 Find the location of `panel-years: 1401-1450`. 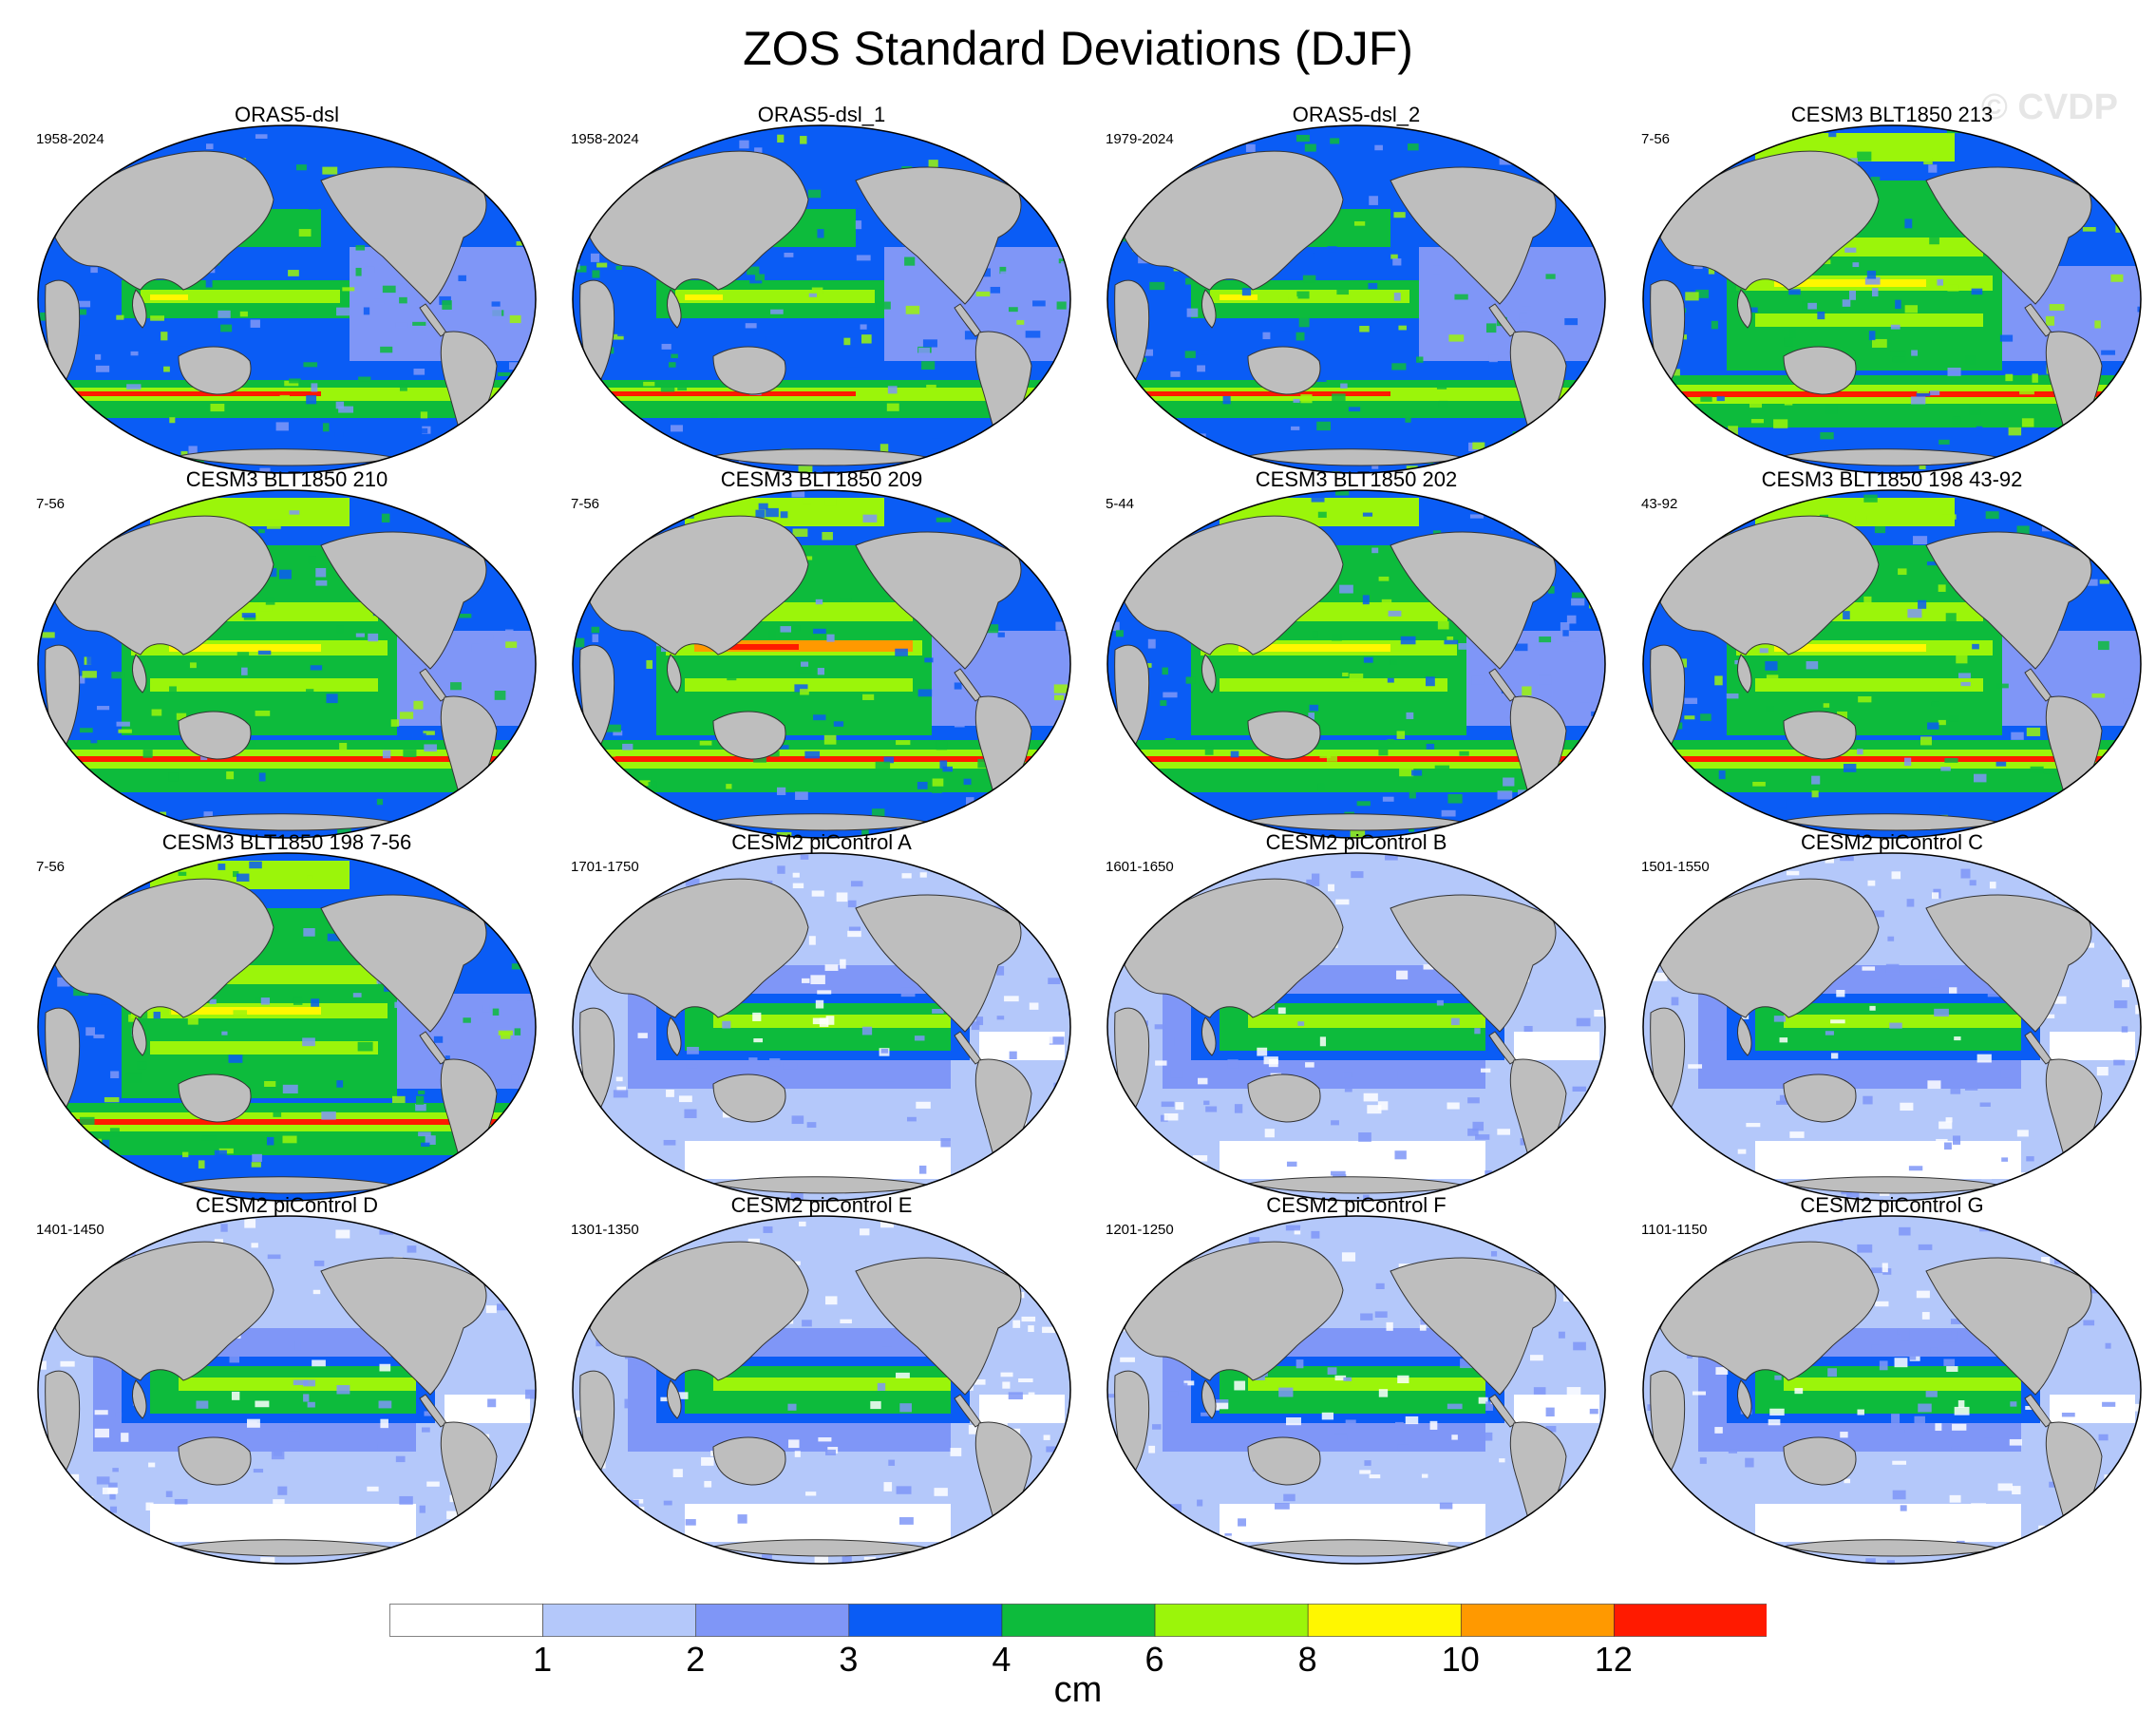

panel-years: 1401-1450 is located at coordinates (70, 1230).